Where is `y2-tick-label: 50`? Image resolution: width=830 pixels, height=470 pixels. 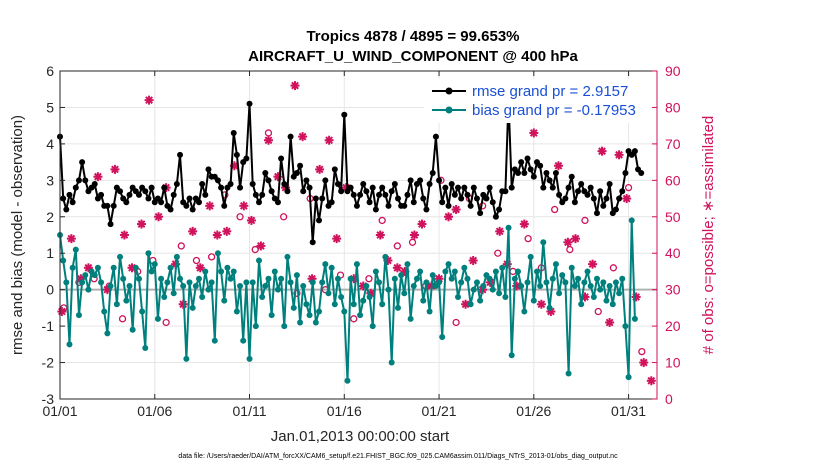 y2-tick-label: 50 is located at coordinates (673, 217).